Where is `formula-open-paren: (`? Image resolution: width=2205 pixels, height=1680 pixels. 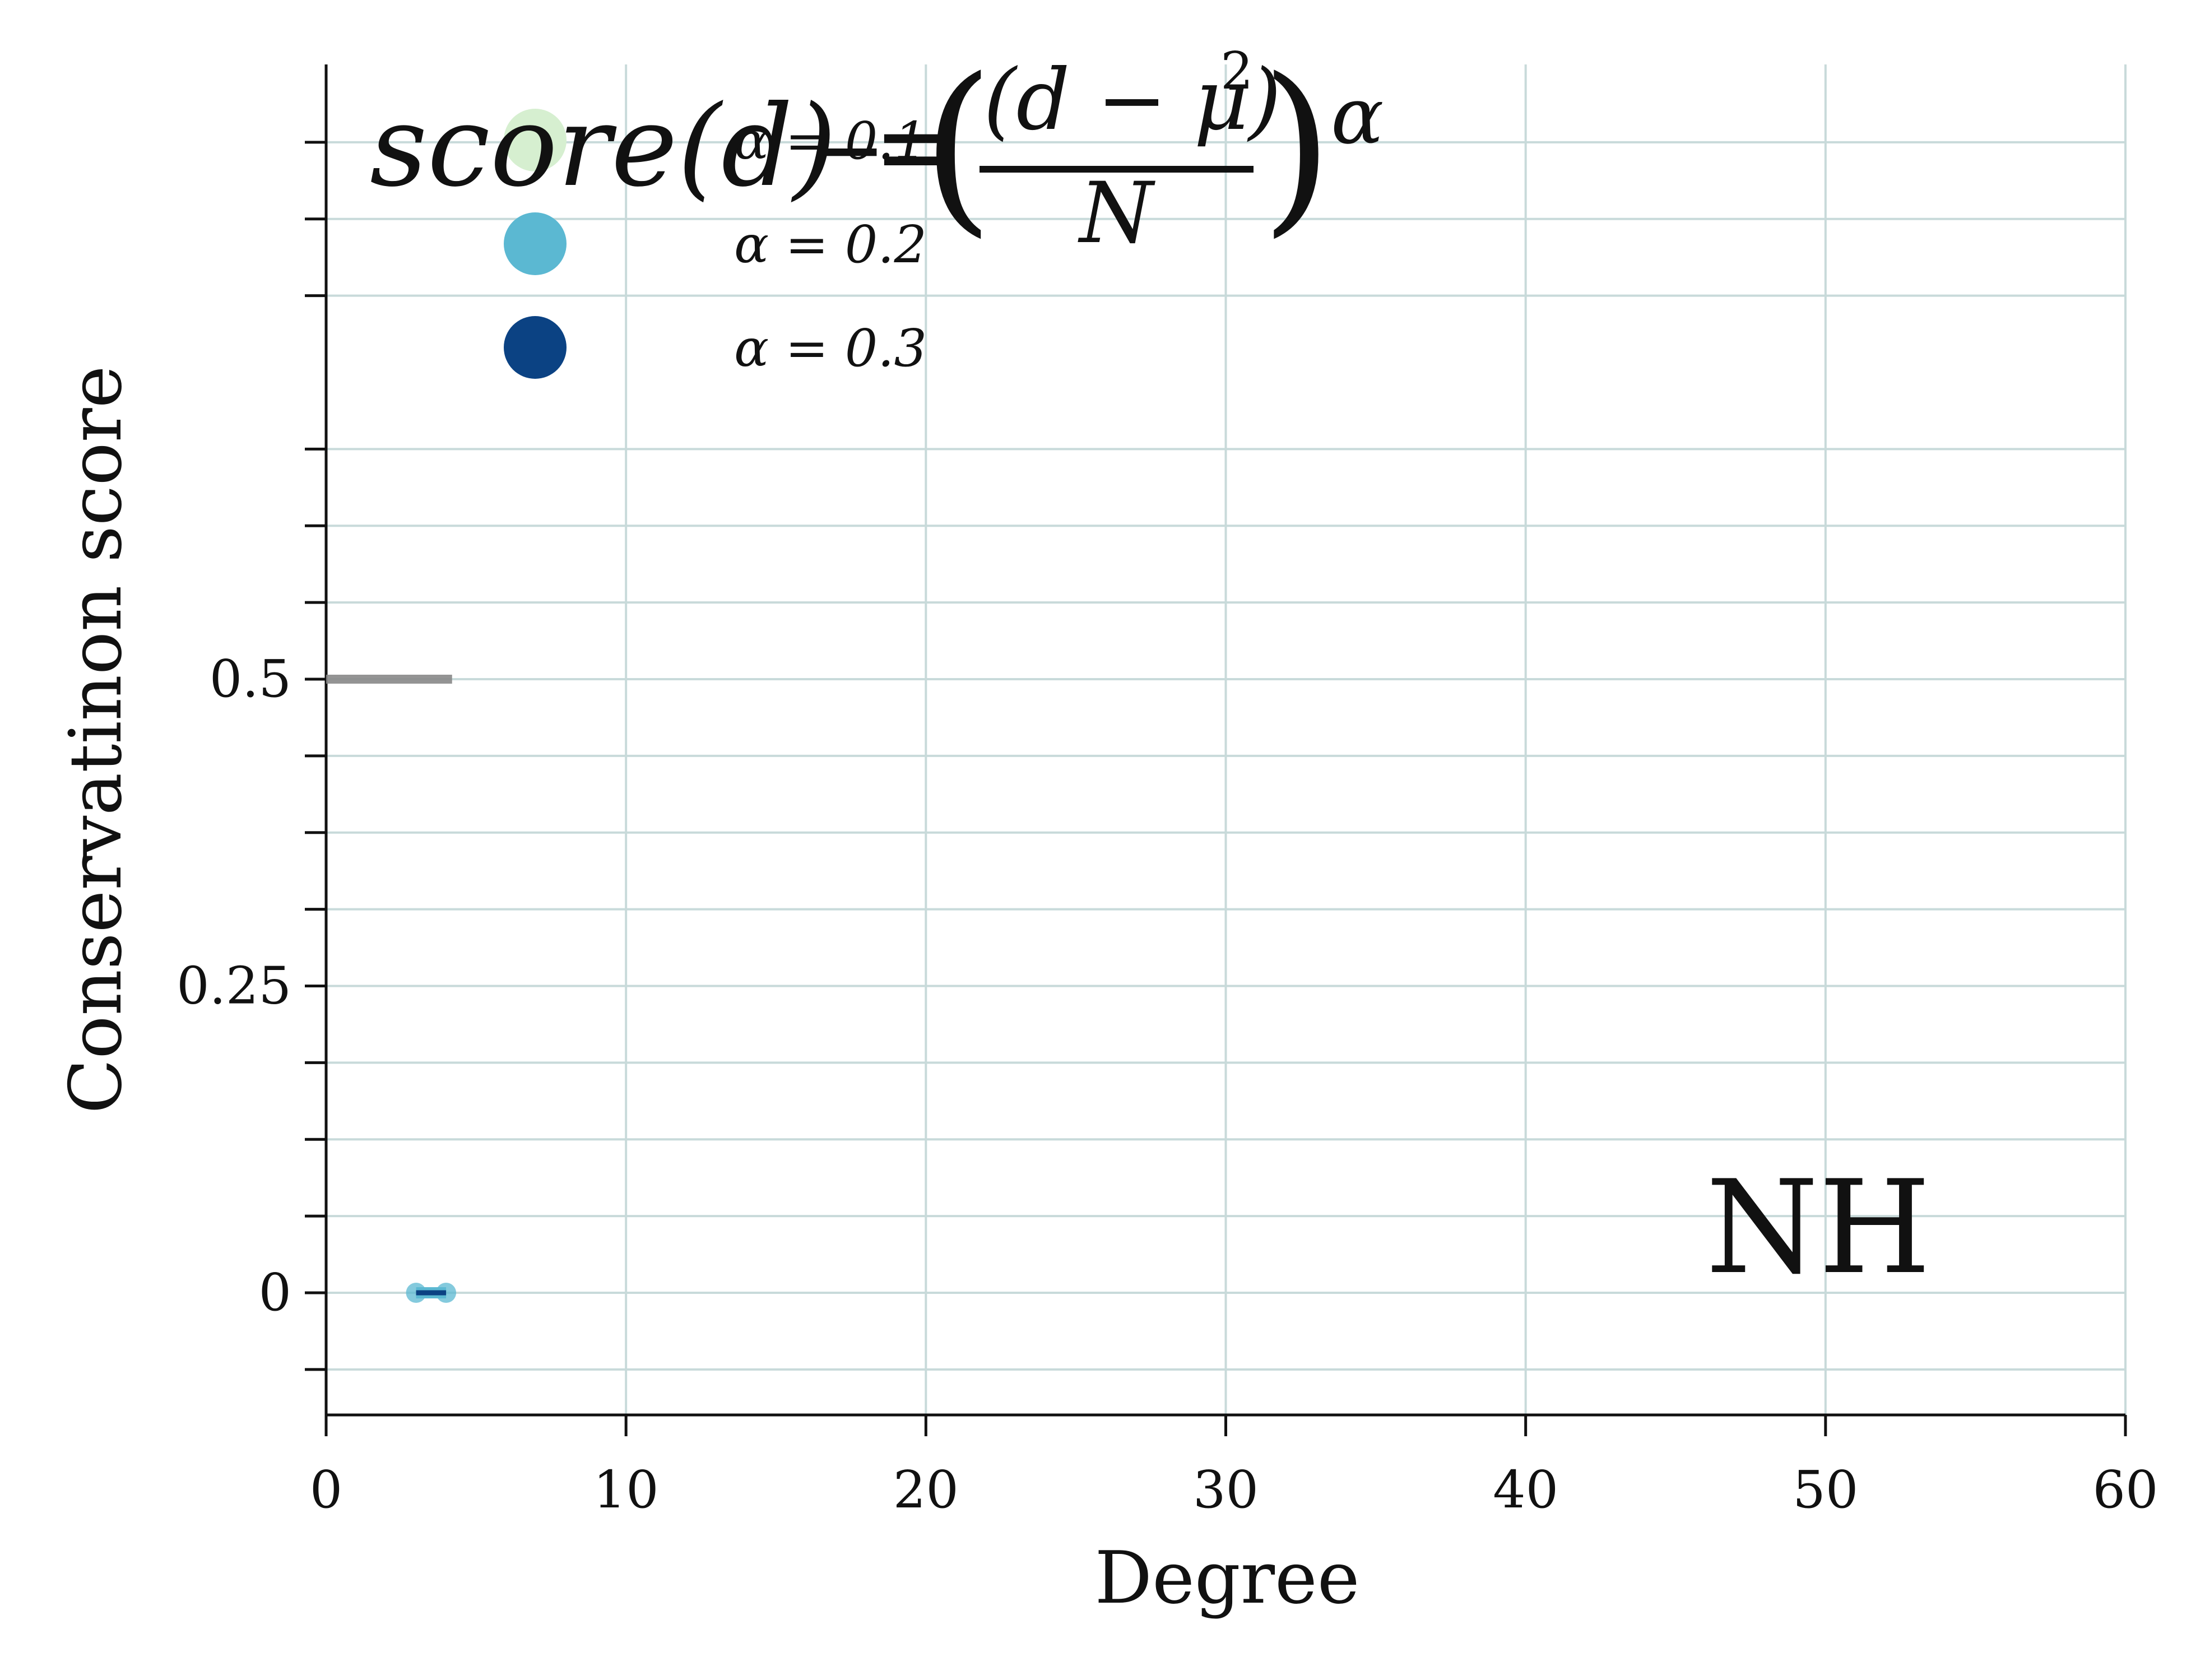 formula-open-paren: ( is located at coordinates (958, 146).